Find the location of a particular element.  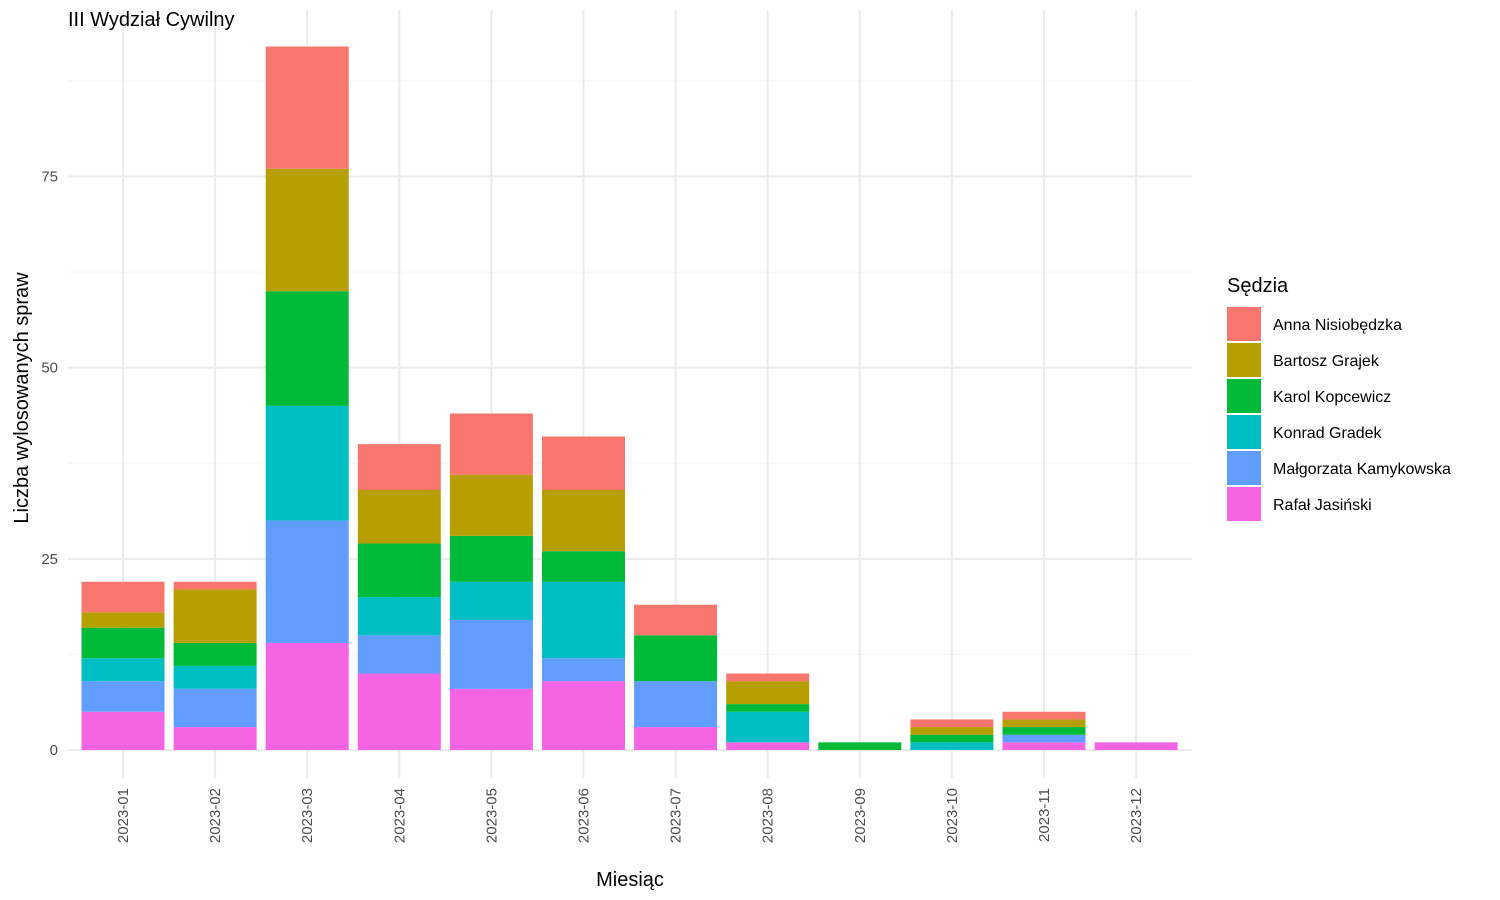

legend-label: Konrad Gradek is located at coordinates (1328, 433).